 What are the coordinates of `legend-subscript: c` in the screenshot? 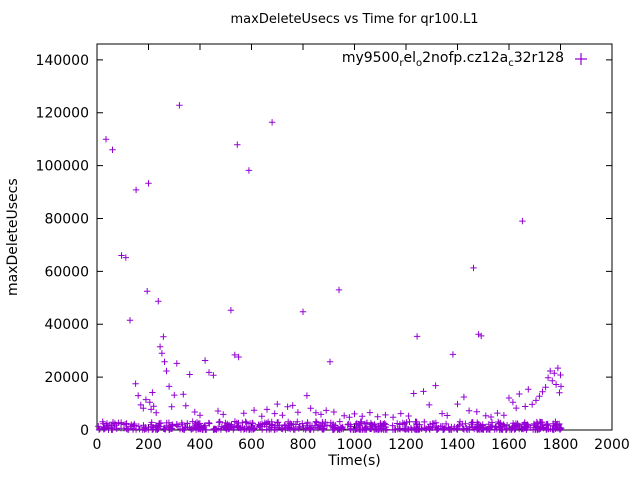 It's located at (511, 63).